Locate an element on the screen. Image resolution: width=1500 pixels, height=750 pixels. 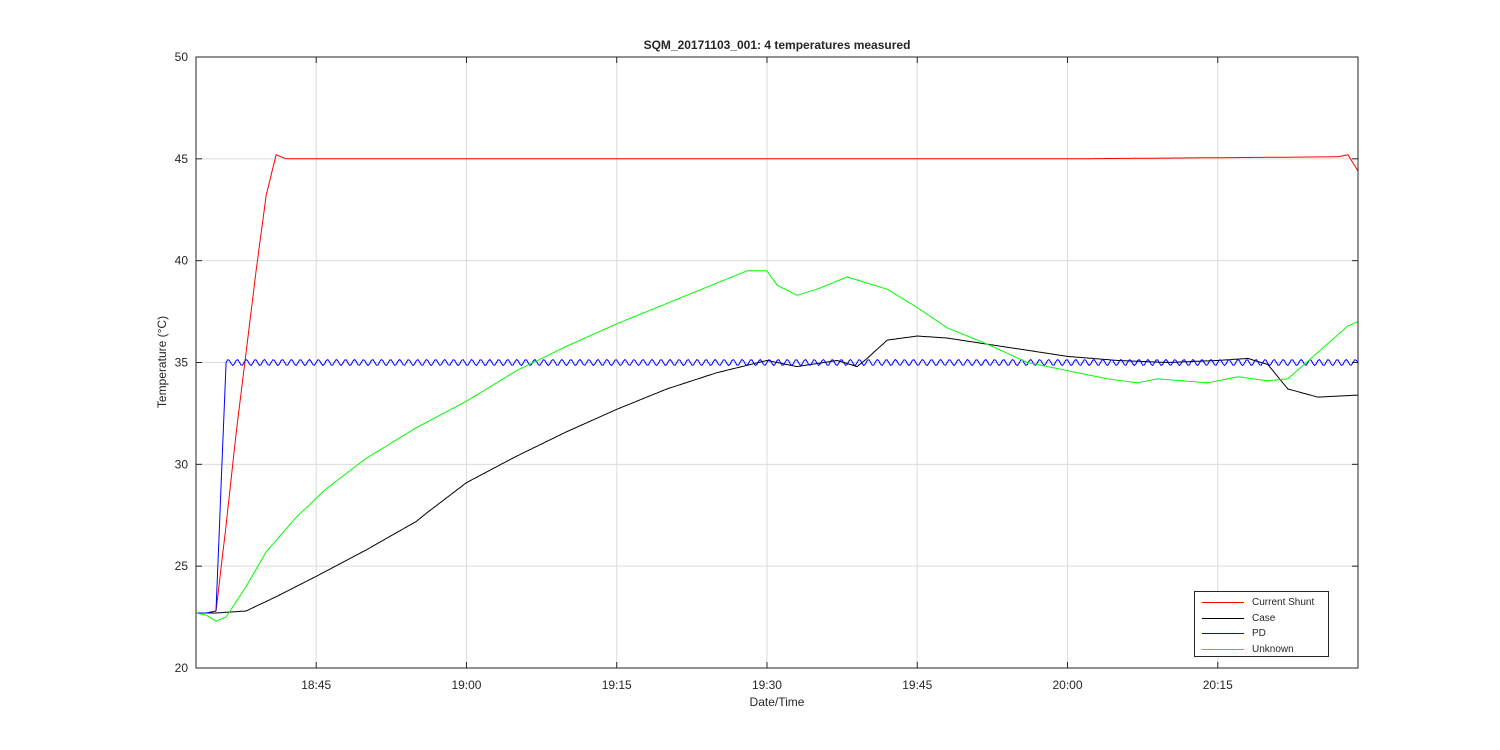
y-tick-label: 20 is located at coordinates (182, 668).